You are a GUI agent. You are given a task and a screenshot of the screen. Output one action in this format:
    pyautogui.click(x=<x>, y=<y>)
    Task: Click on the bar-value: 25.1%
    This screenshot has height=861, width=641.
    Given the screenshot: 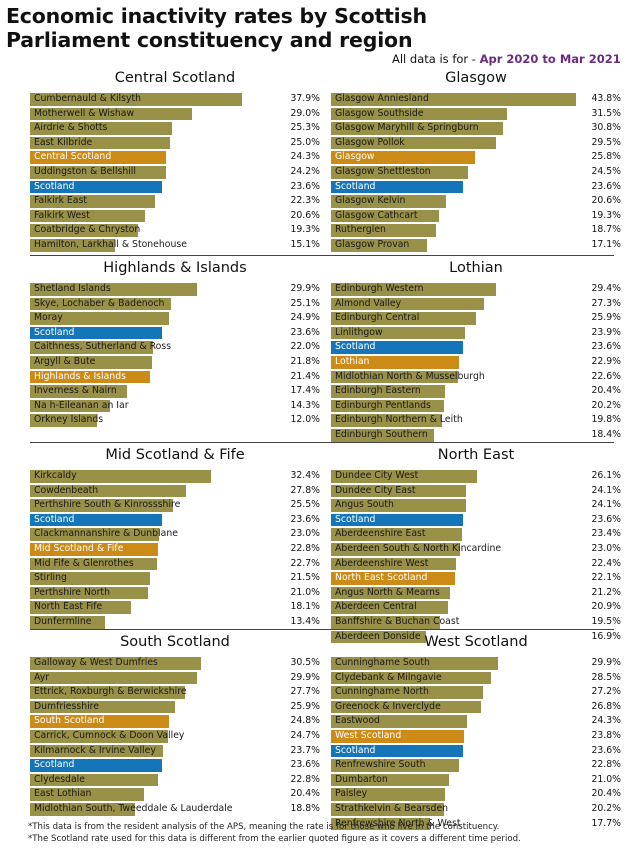 What is the action you would take?
    pyautogui.click(x=305, y=303)
    